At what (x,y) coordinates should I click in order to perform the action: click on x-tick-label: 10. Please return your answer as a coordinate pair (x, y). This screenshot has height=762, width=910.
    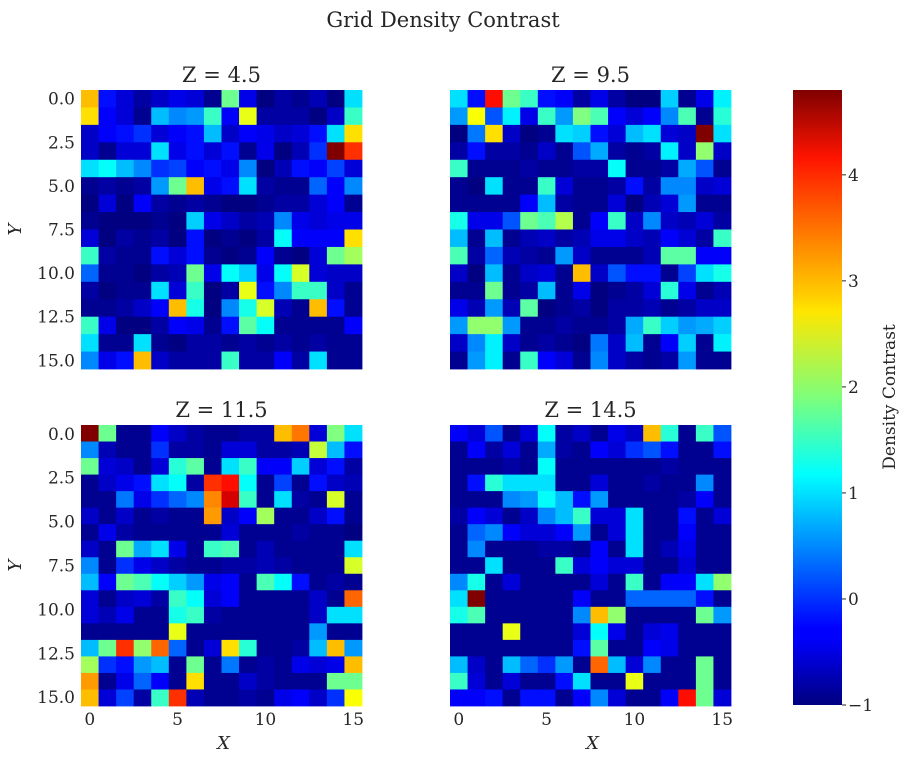
    Looking at the image, I should click on (635, 720).